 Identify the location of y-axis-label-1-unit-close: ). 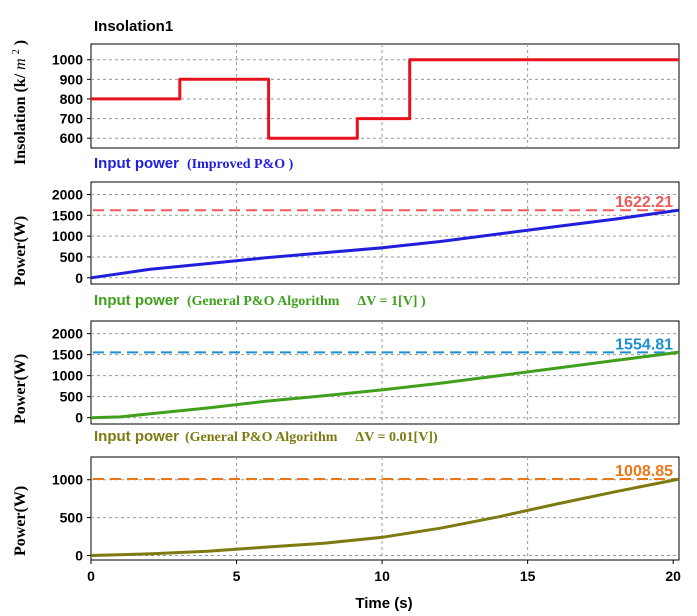
(20, 42).